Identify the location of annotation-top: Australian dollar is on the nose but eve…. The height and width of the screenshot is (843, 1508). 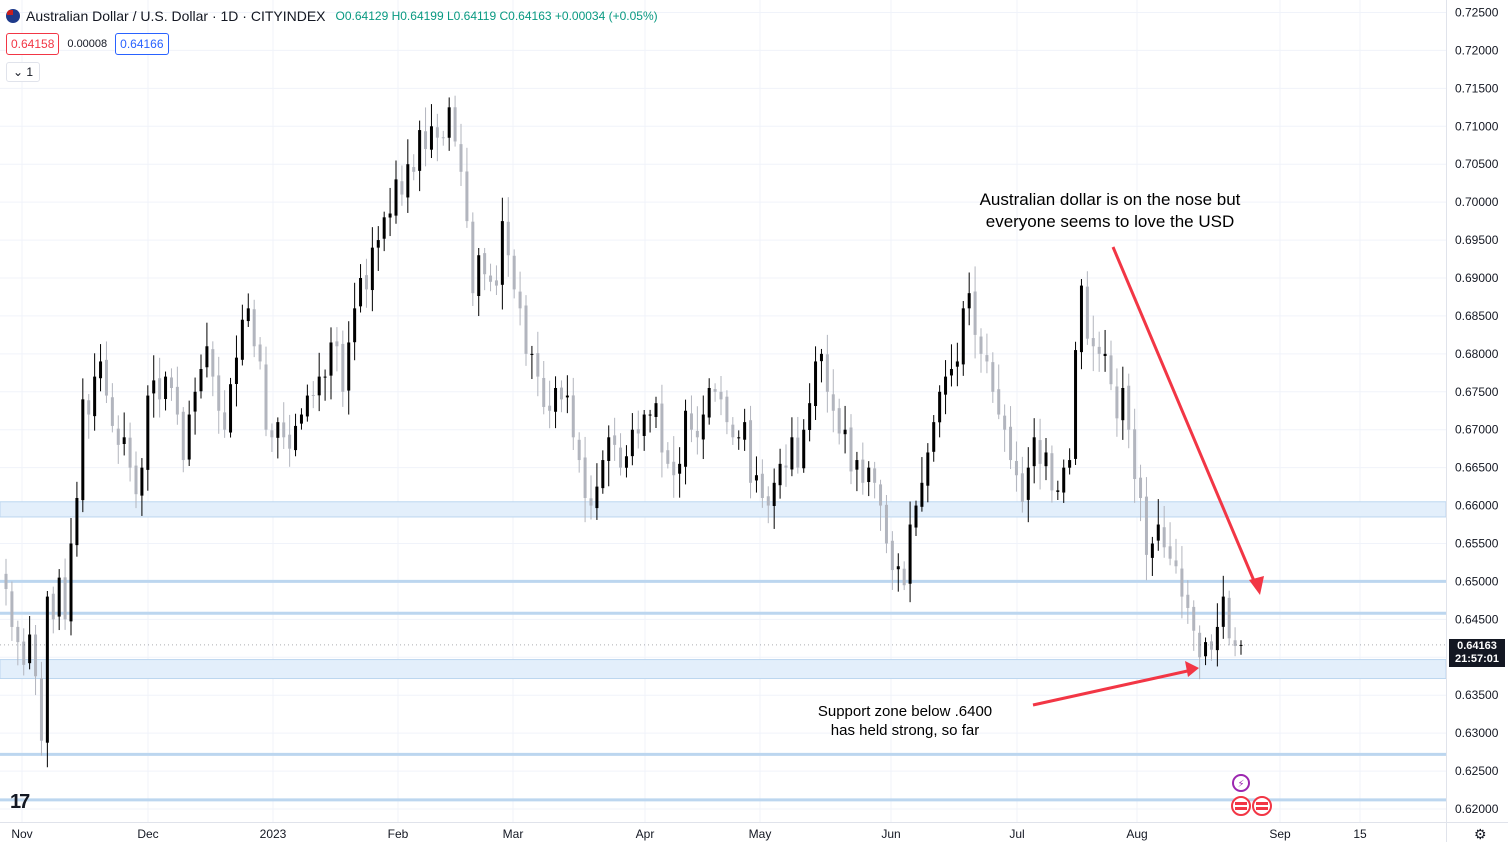
(1110, 211).